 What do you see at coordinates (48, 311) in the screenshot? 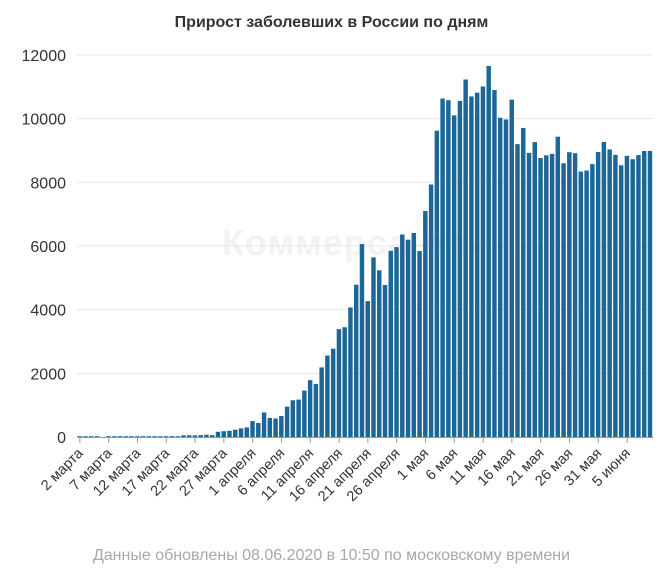
I see `y-tick-label: 4000` at bounding box center [48, 311].